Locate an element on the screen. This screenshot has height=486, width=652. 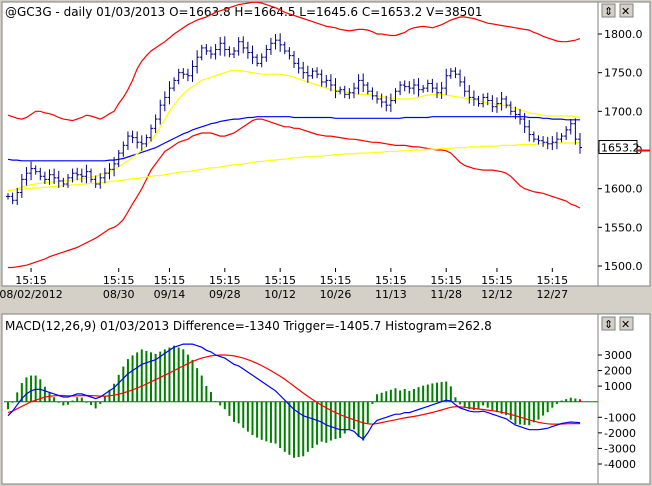
price-close-button-face is located at coordinates (626, 10).